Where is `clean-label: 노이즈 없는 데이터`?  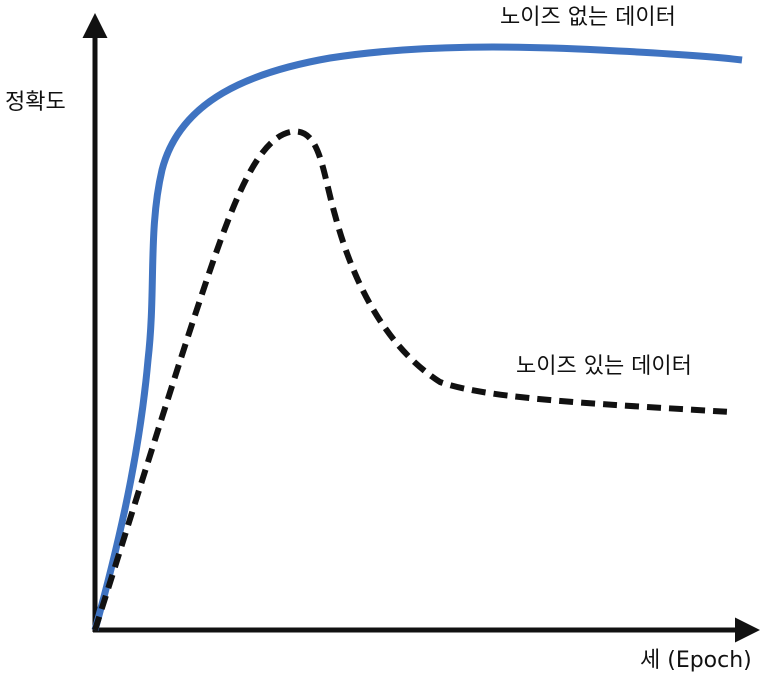
clean-label: 노이즈 없는 데이터 is located at coordinates (588, 17).